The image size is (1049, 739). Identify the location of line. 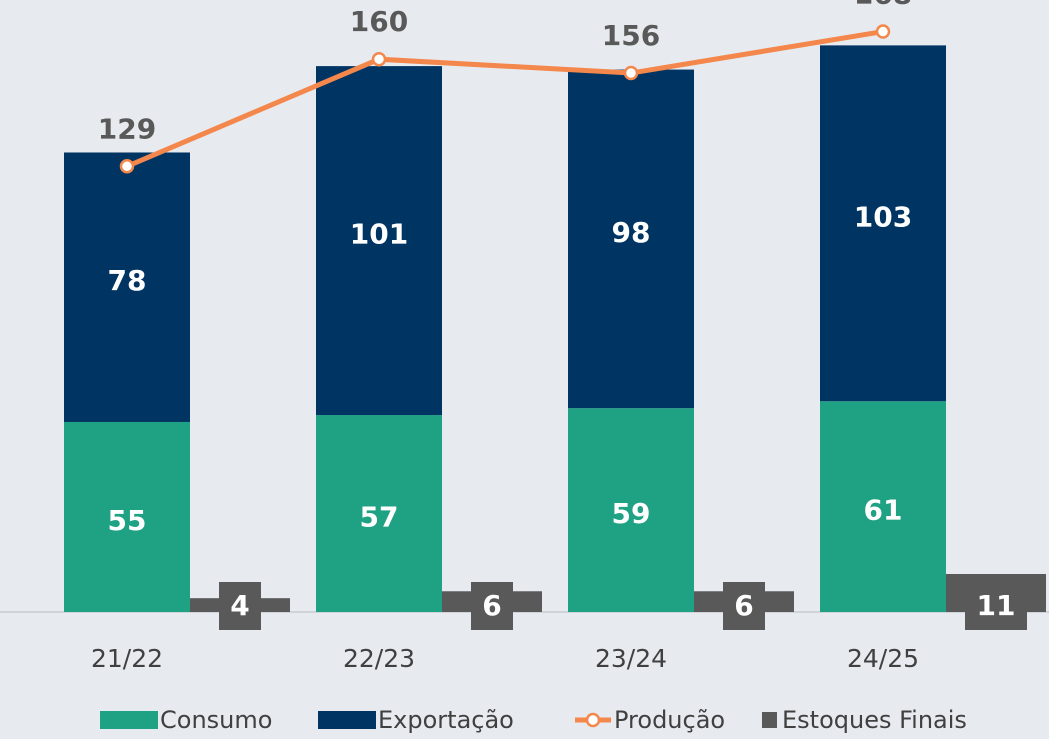
(505, 99).